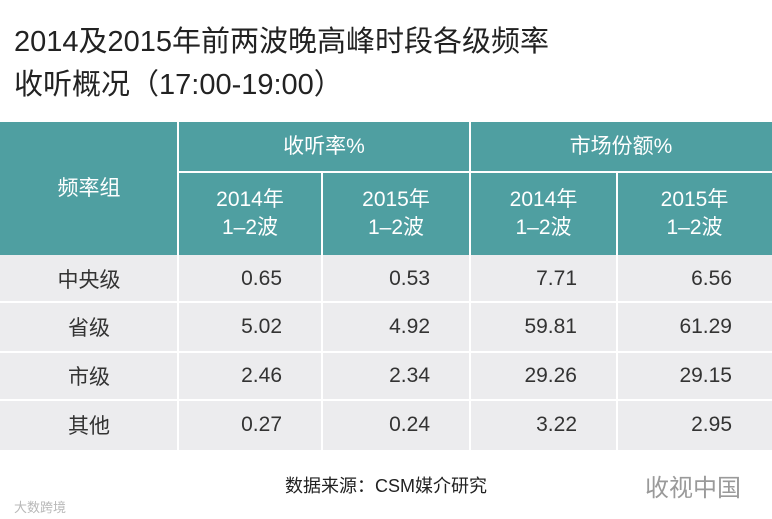  What do you see at coordinates (396, 327) in the screenshot?
I see `data-cell: 4.92` at bounding box center [396, 327].